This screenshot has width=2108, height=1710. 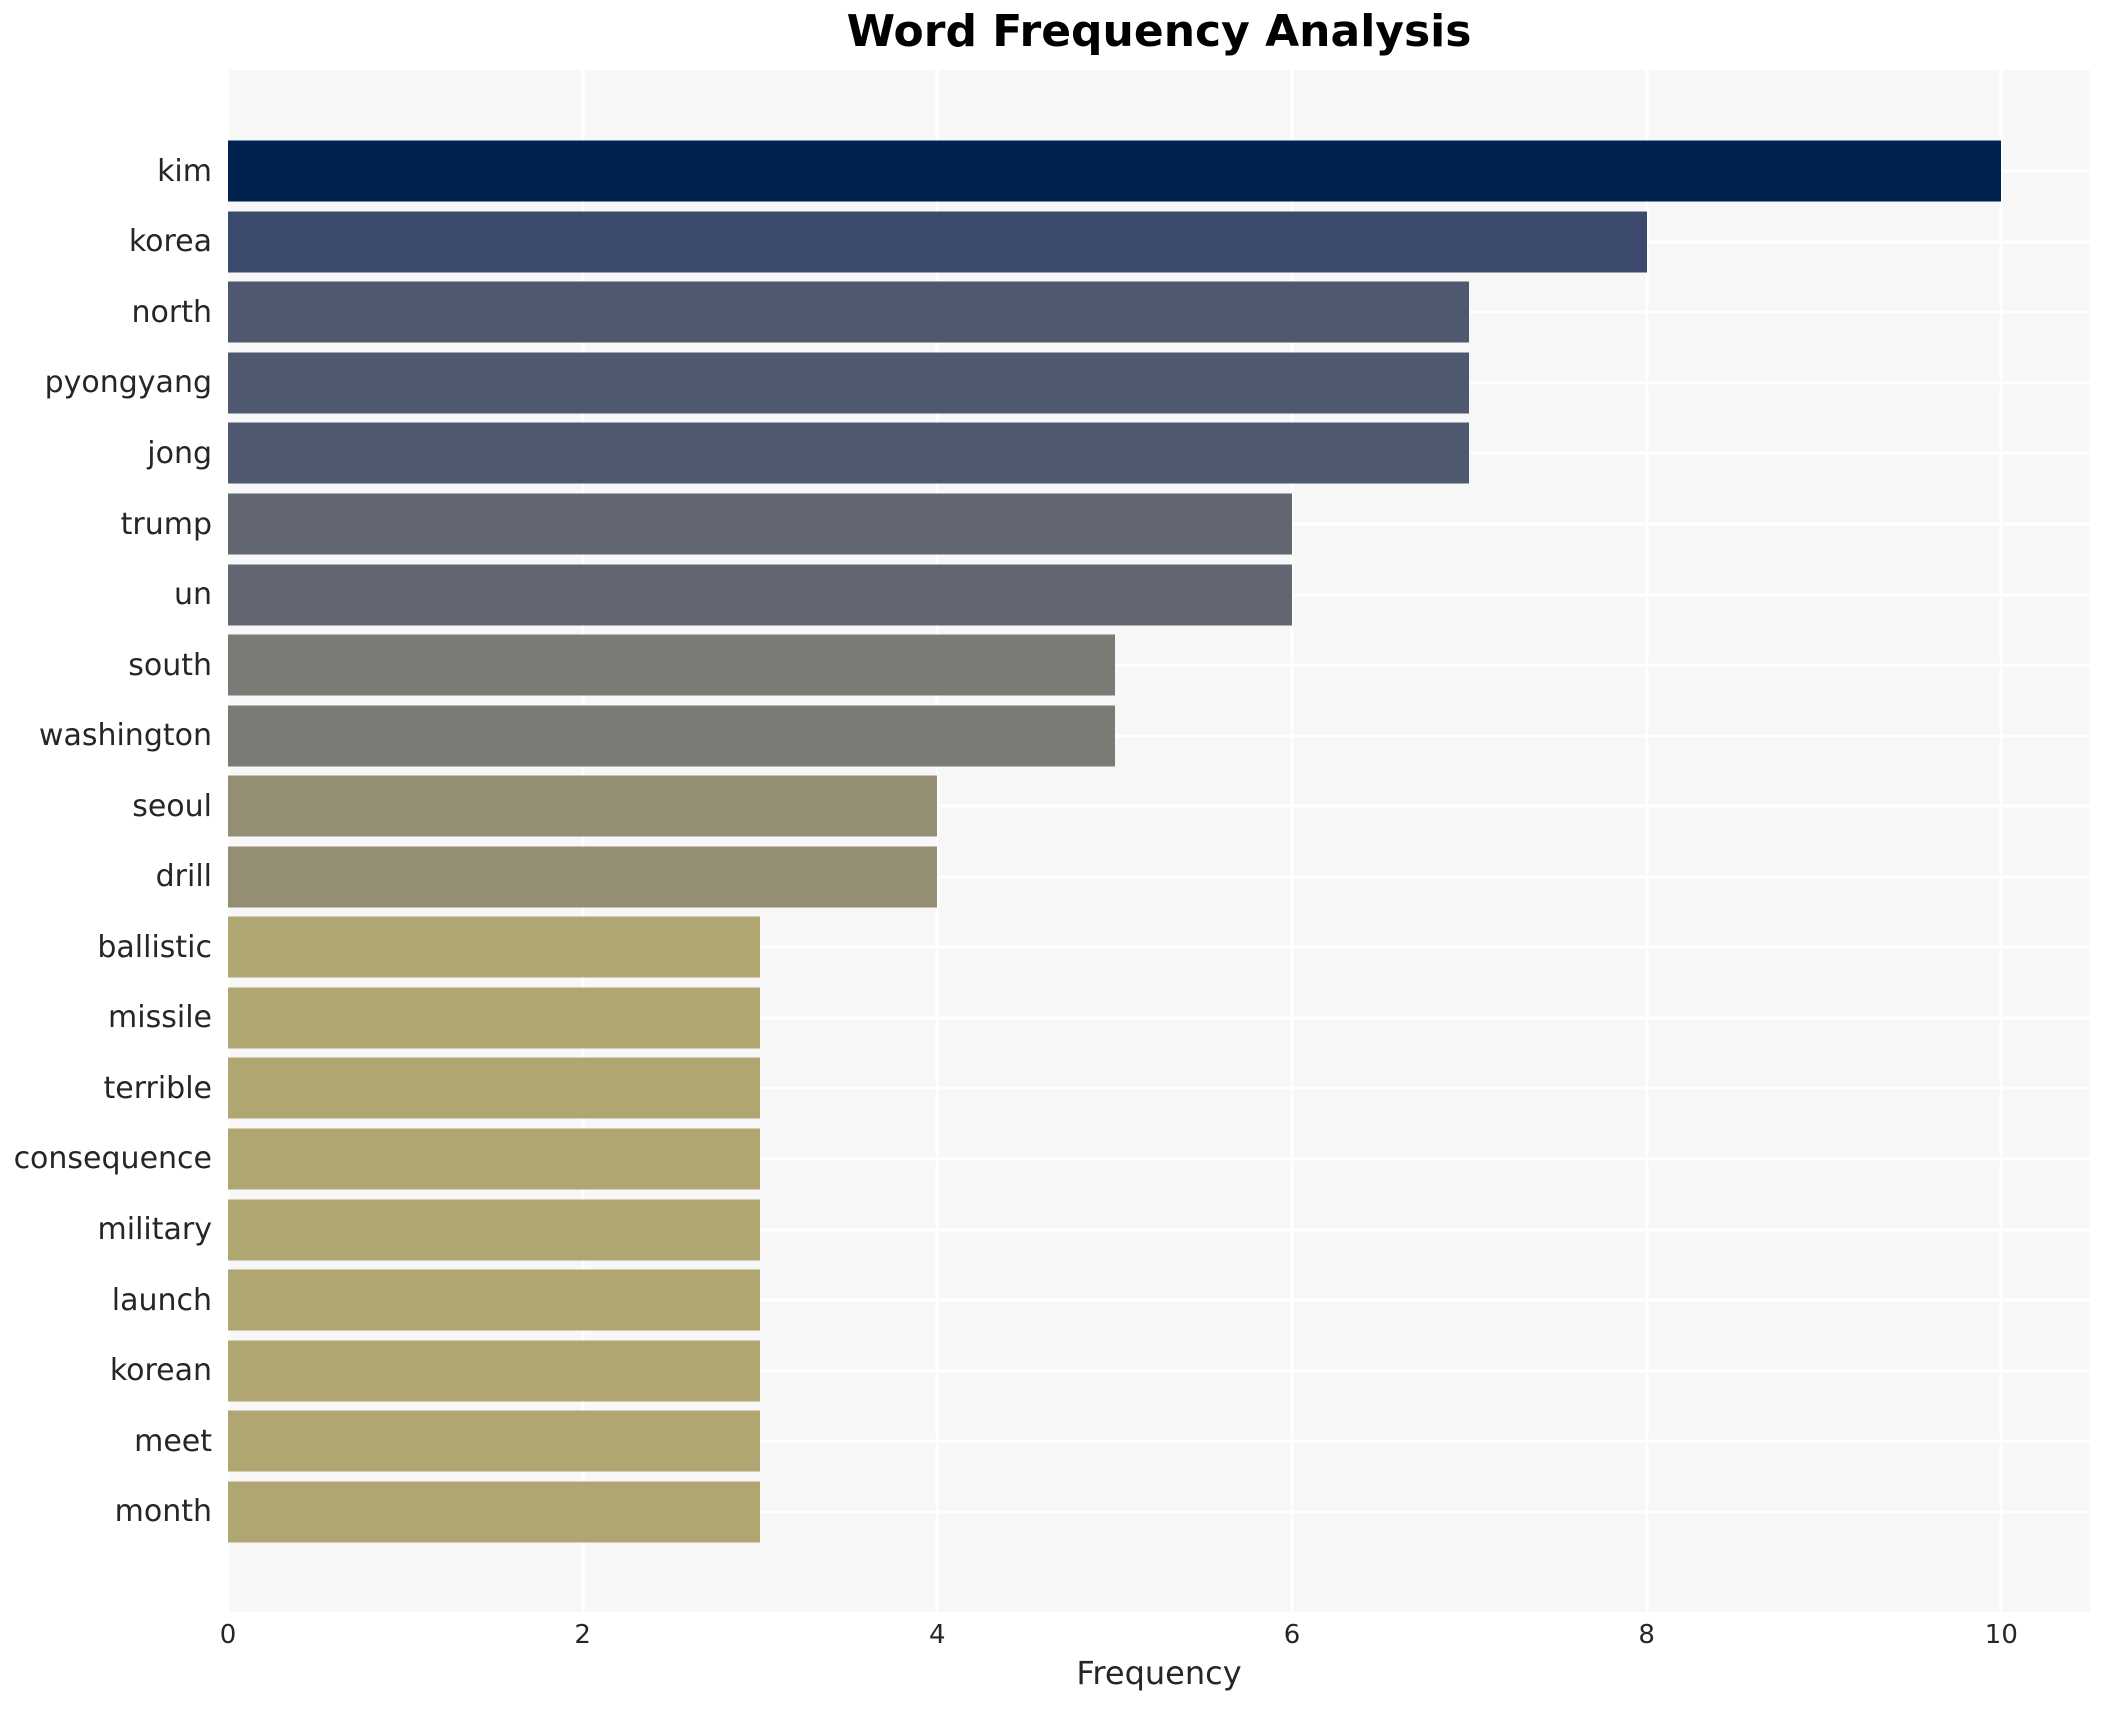 I want to click on y-axis-label: kim, so click(x=184, y=171).